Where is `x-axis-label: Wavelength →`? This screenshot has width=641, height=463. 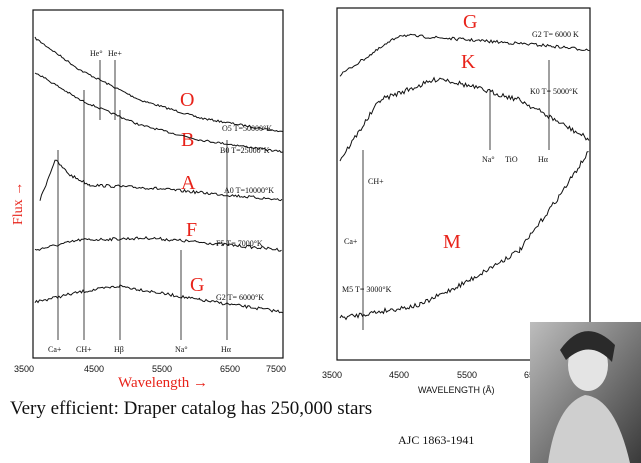 x-axis-label: Wavelength → is located at coordinates (163, 383).